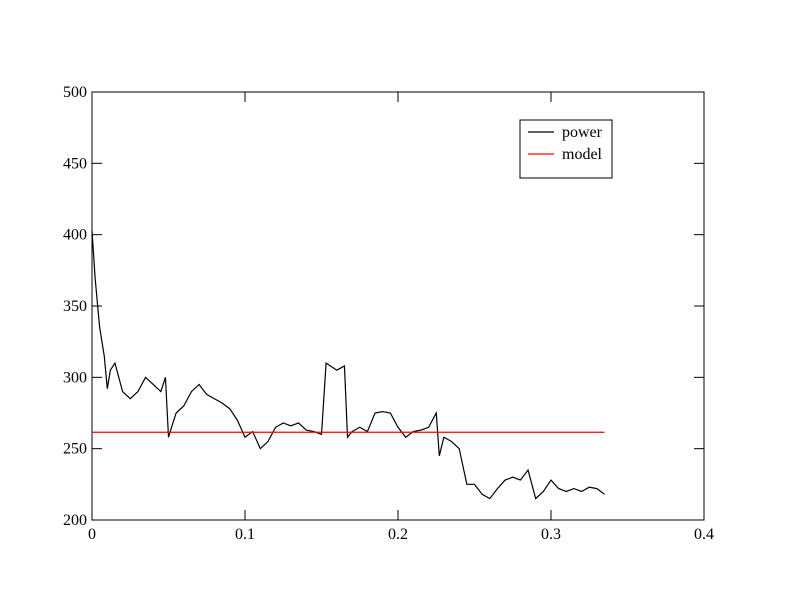 This screenshot has height=612, width=792. I want to click on x-tick-label: 0.3, so click(551, 534).